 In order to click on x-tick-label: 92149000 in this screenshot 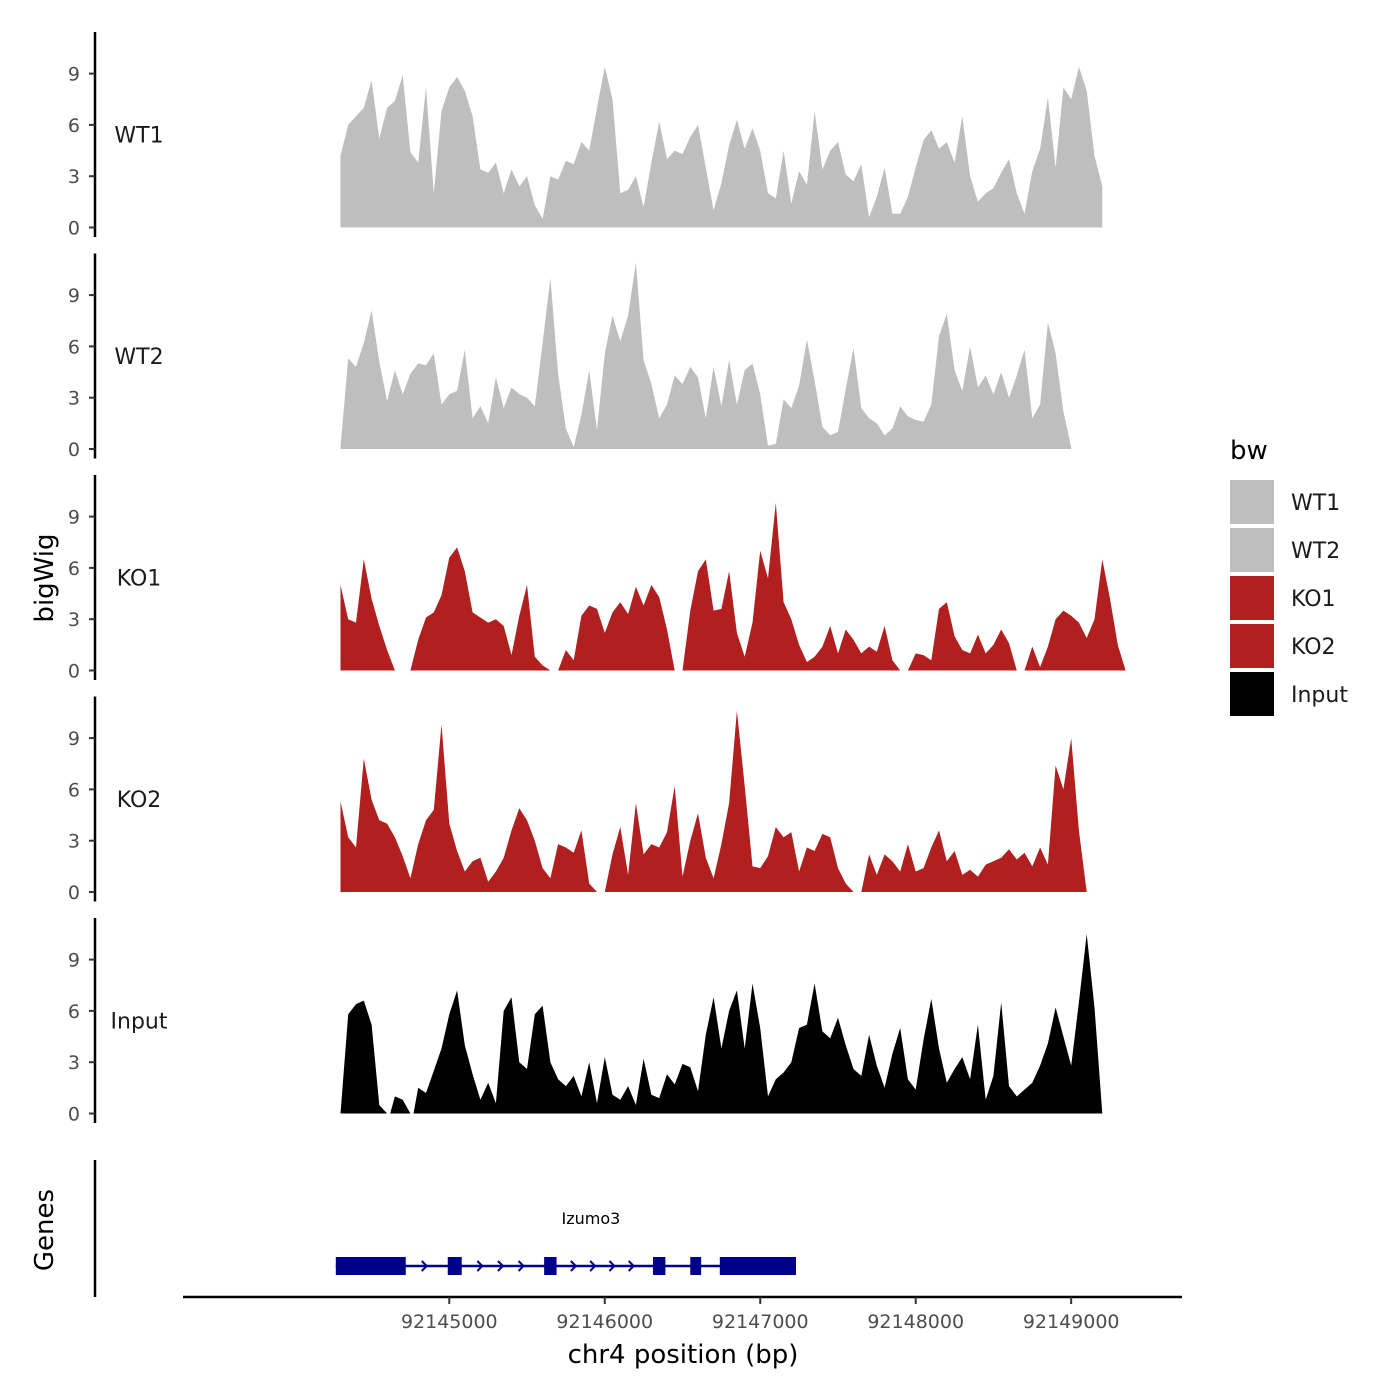, I will do `click(1071, 1322)`.